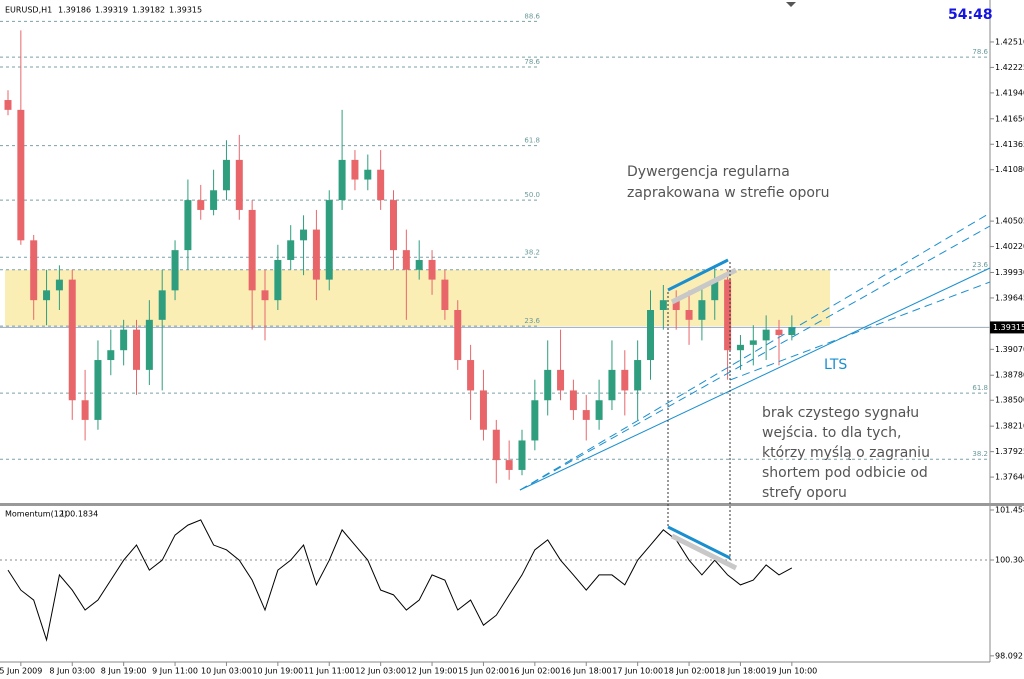  What do you see at coordinates (970, 15) in the screenshot?
I see `timer: 54:48` at bounding box center [970, 15].